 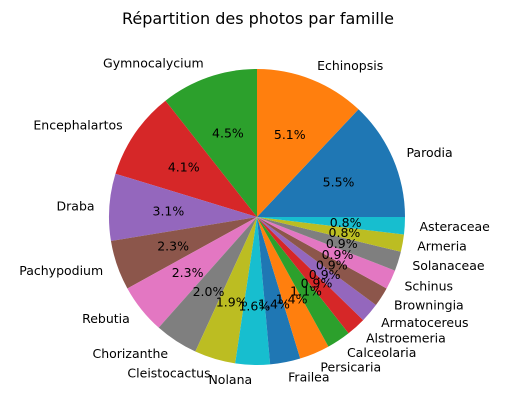 I want to click on pie-label-encephalartos: Encephalartos, so click(x=77, y=125).